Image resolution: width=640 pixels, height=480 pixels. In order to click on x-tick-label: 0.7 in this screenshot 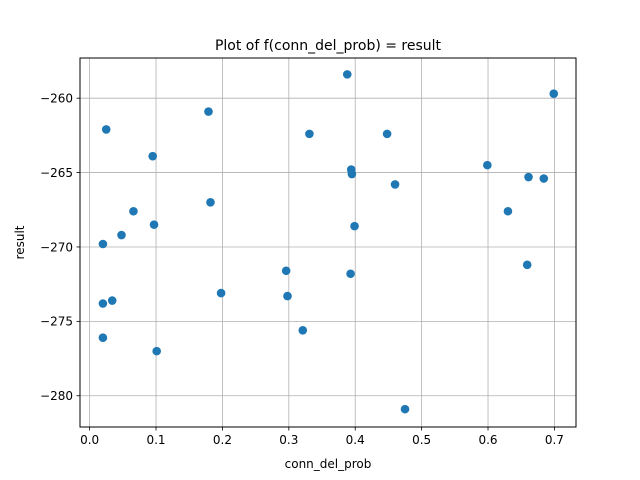, I will do `click(554, 440)`.